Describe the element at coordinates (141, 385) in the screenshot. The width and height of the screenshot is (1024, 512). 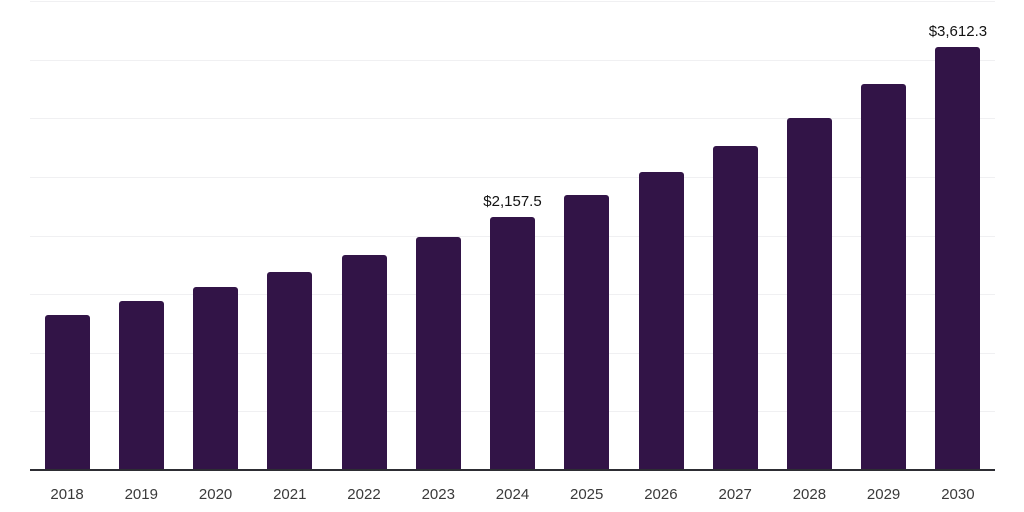
I see `bar-2019` at that location.